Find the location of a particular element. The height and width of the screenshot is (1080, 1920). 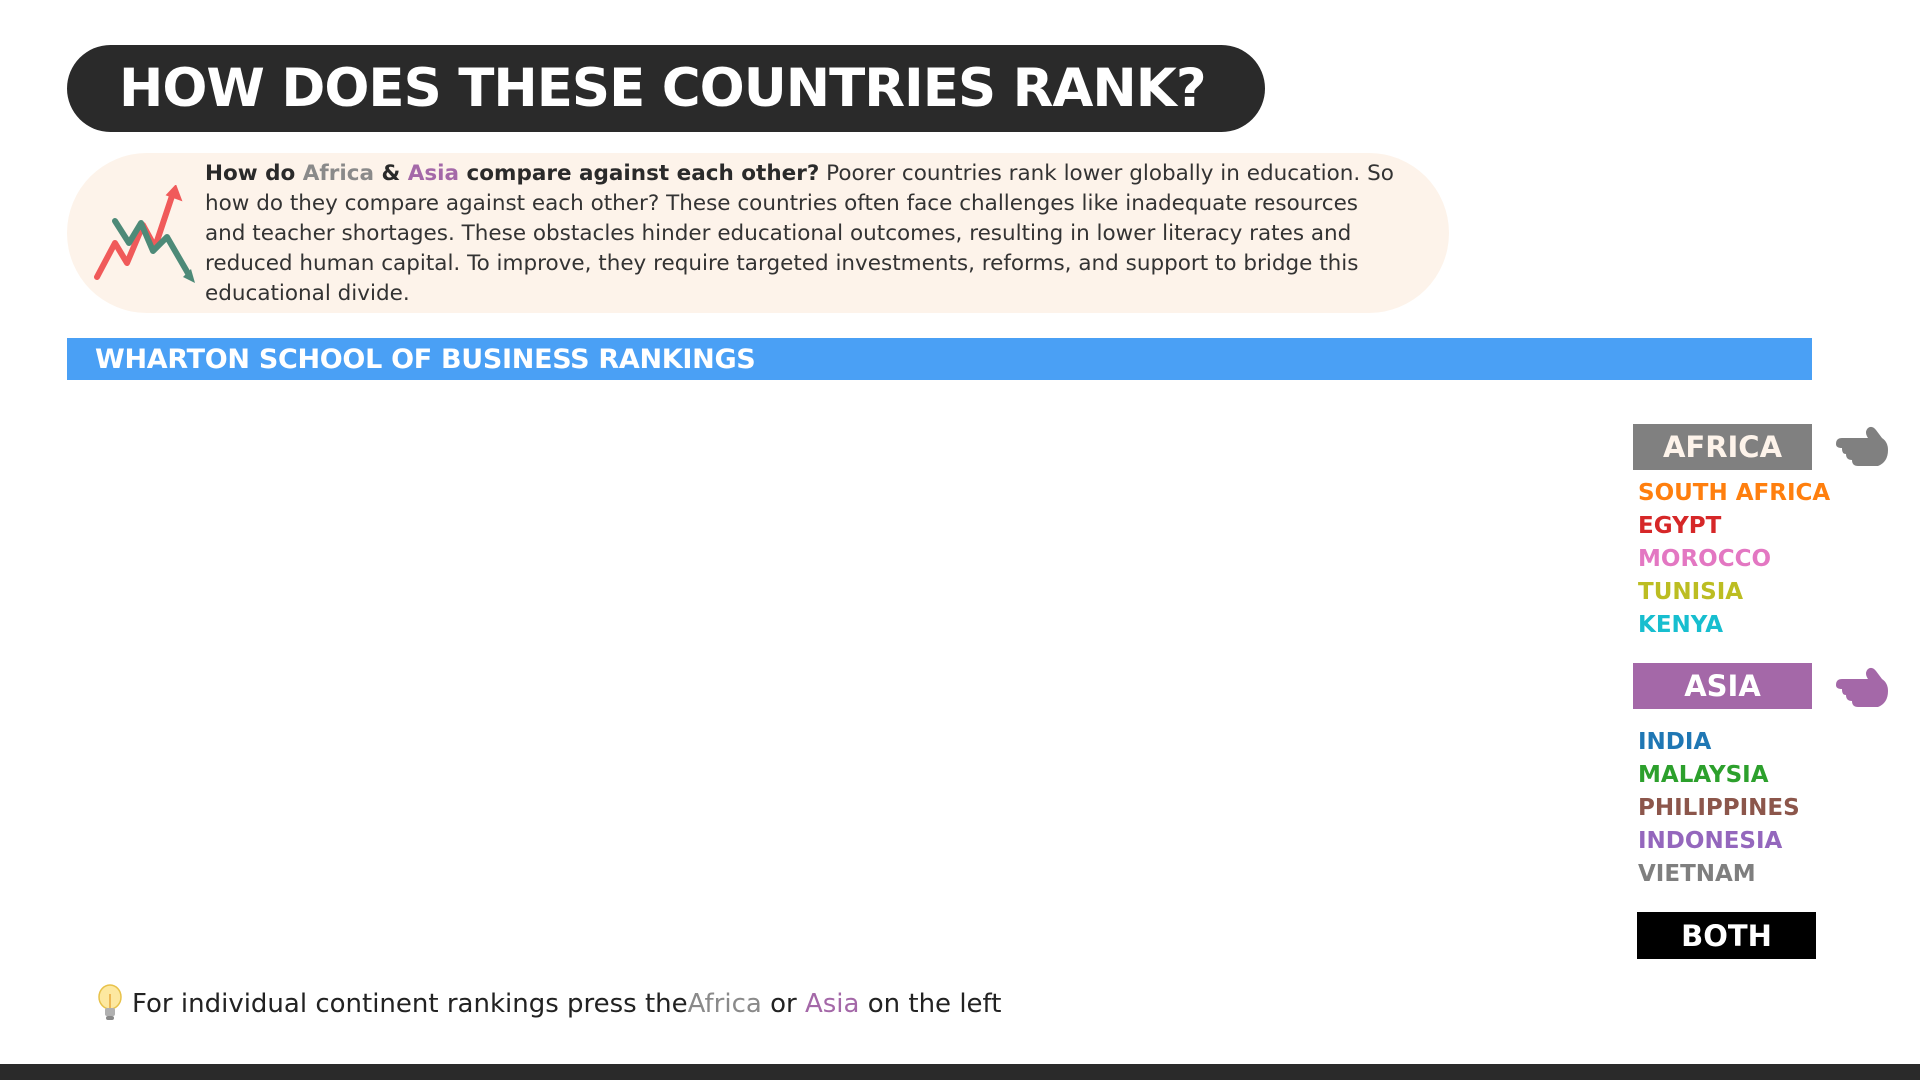

africa-button: AFRICA is located at coordinates (1722, 447).